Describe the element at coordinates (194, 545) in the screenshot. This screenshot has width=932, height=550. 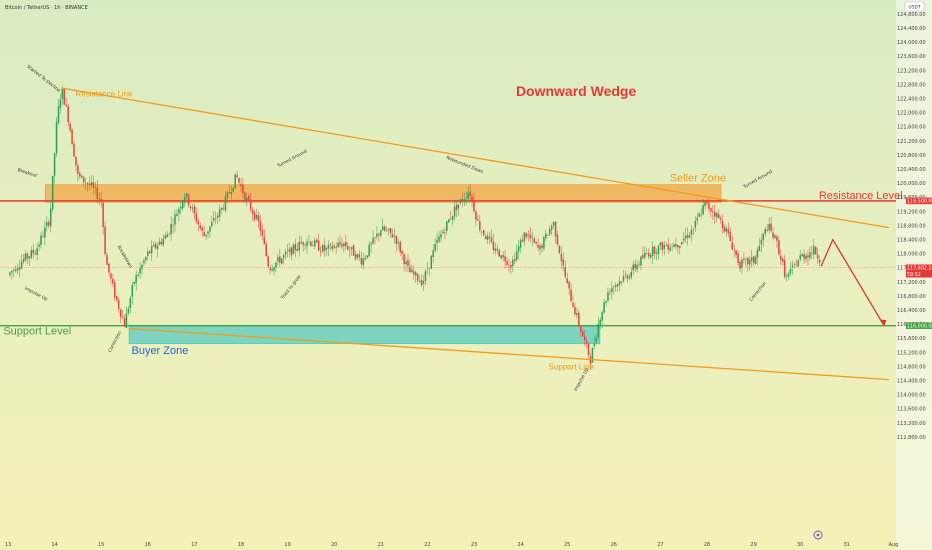
I see `x-tick-label-4: 17` at that location.